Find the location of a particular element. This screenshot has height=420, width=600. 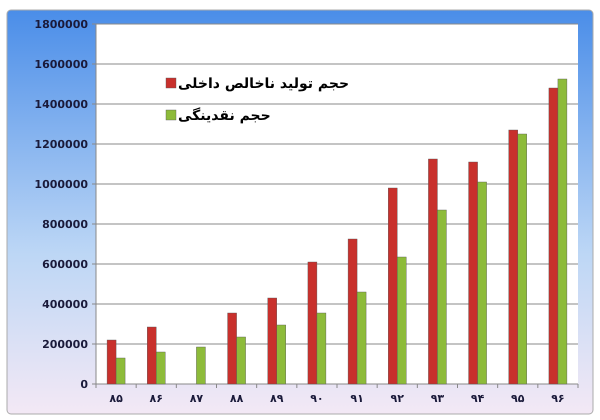

y-tick-label: 600000 is located at coordinates (65, 264).